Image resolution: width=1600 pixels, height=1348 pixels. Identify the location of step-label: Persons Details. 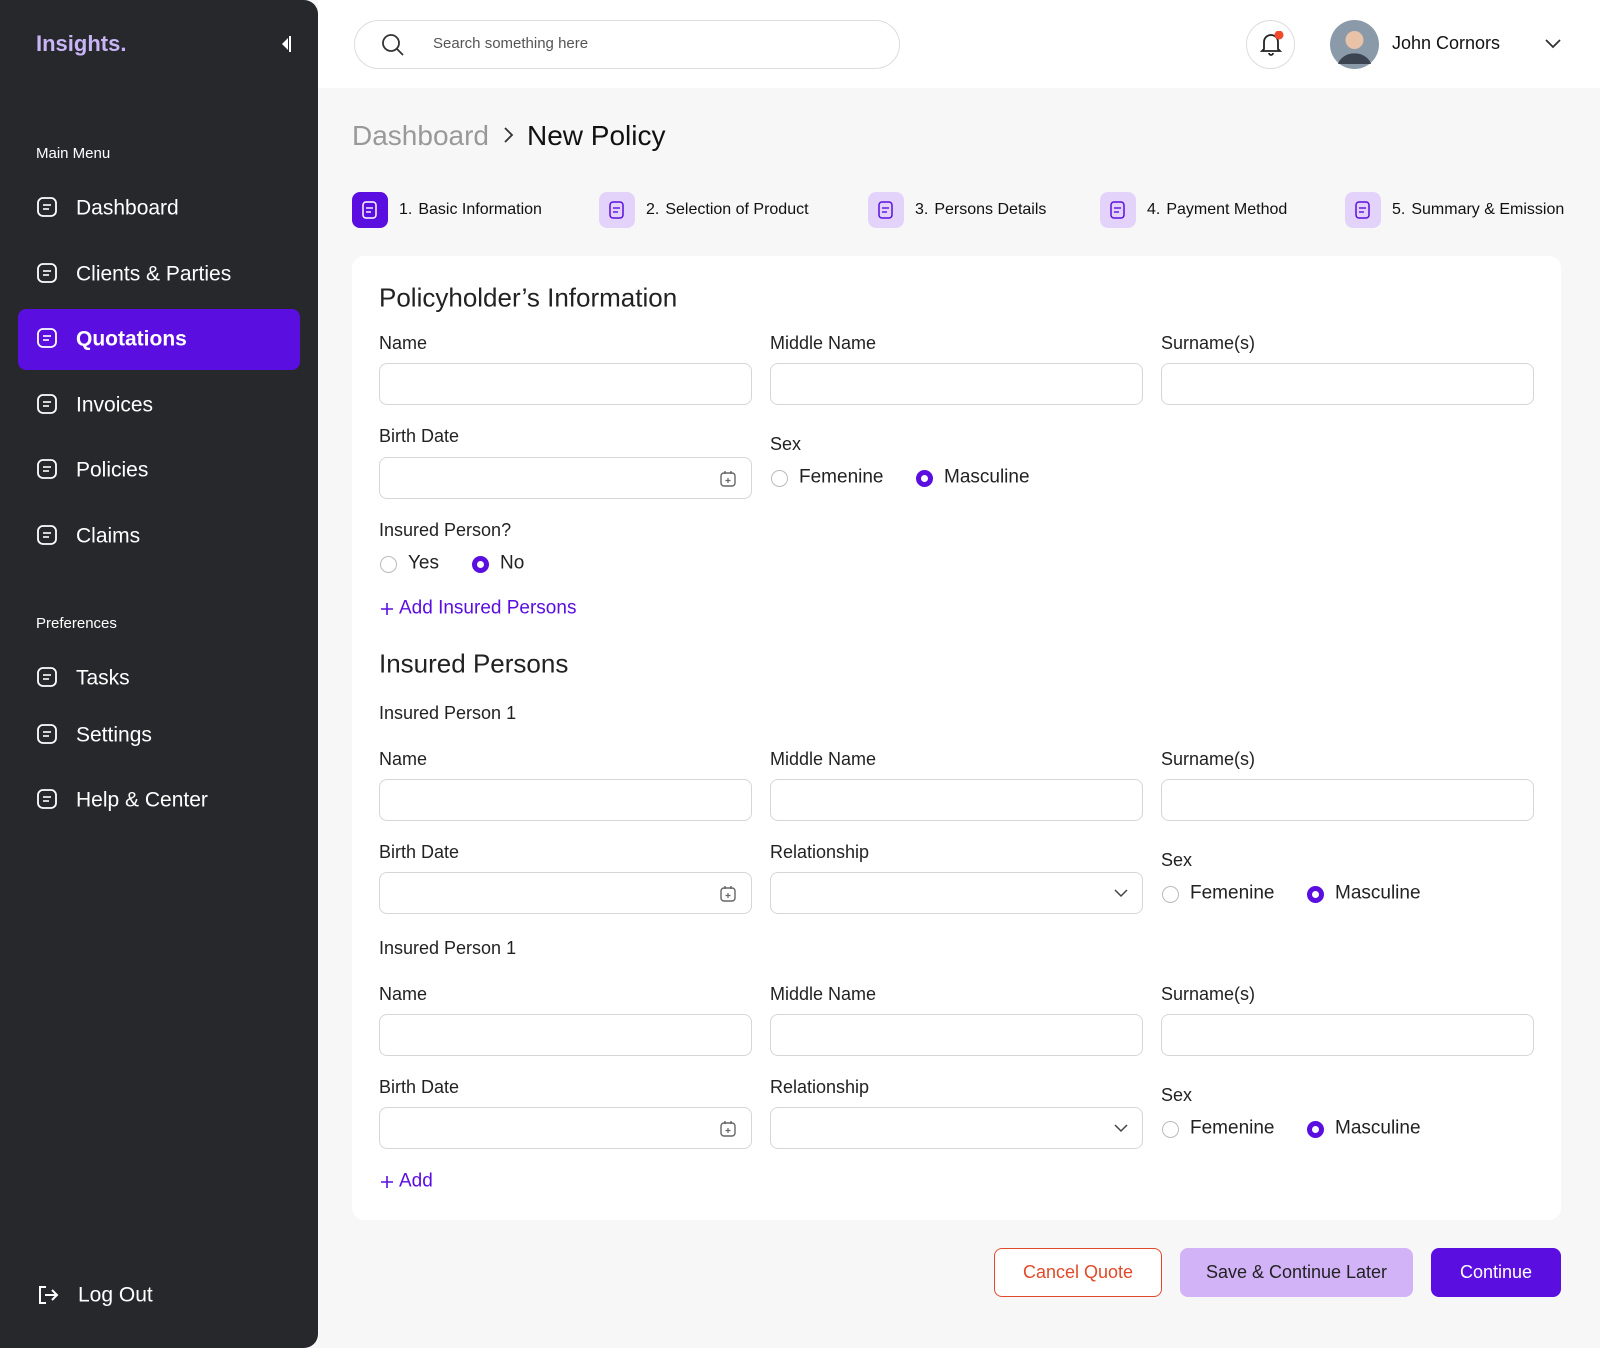
(990, 209).